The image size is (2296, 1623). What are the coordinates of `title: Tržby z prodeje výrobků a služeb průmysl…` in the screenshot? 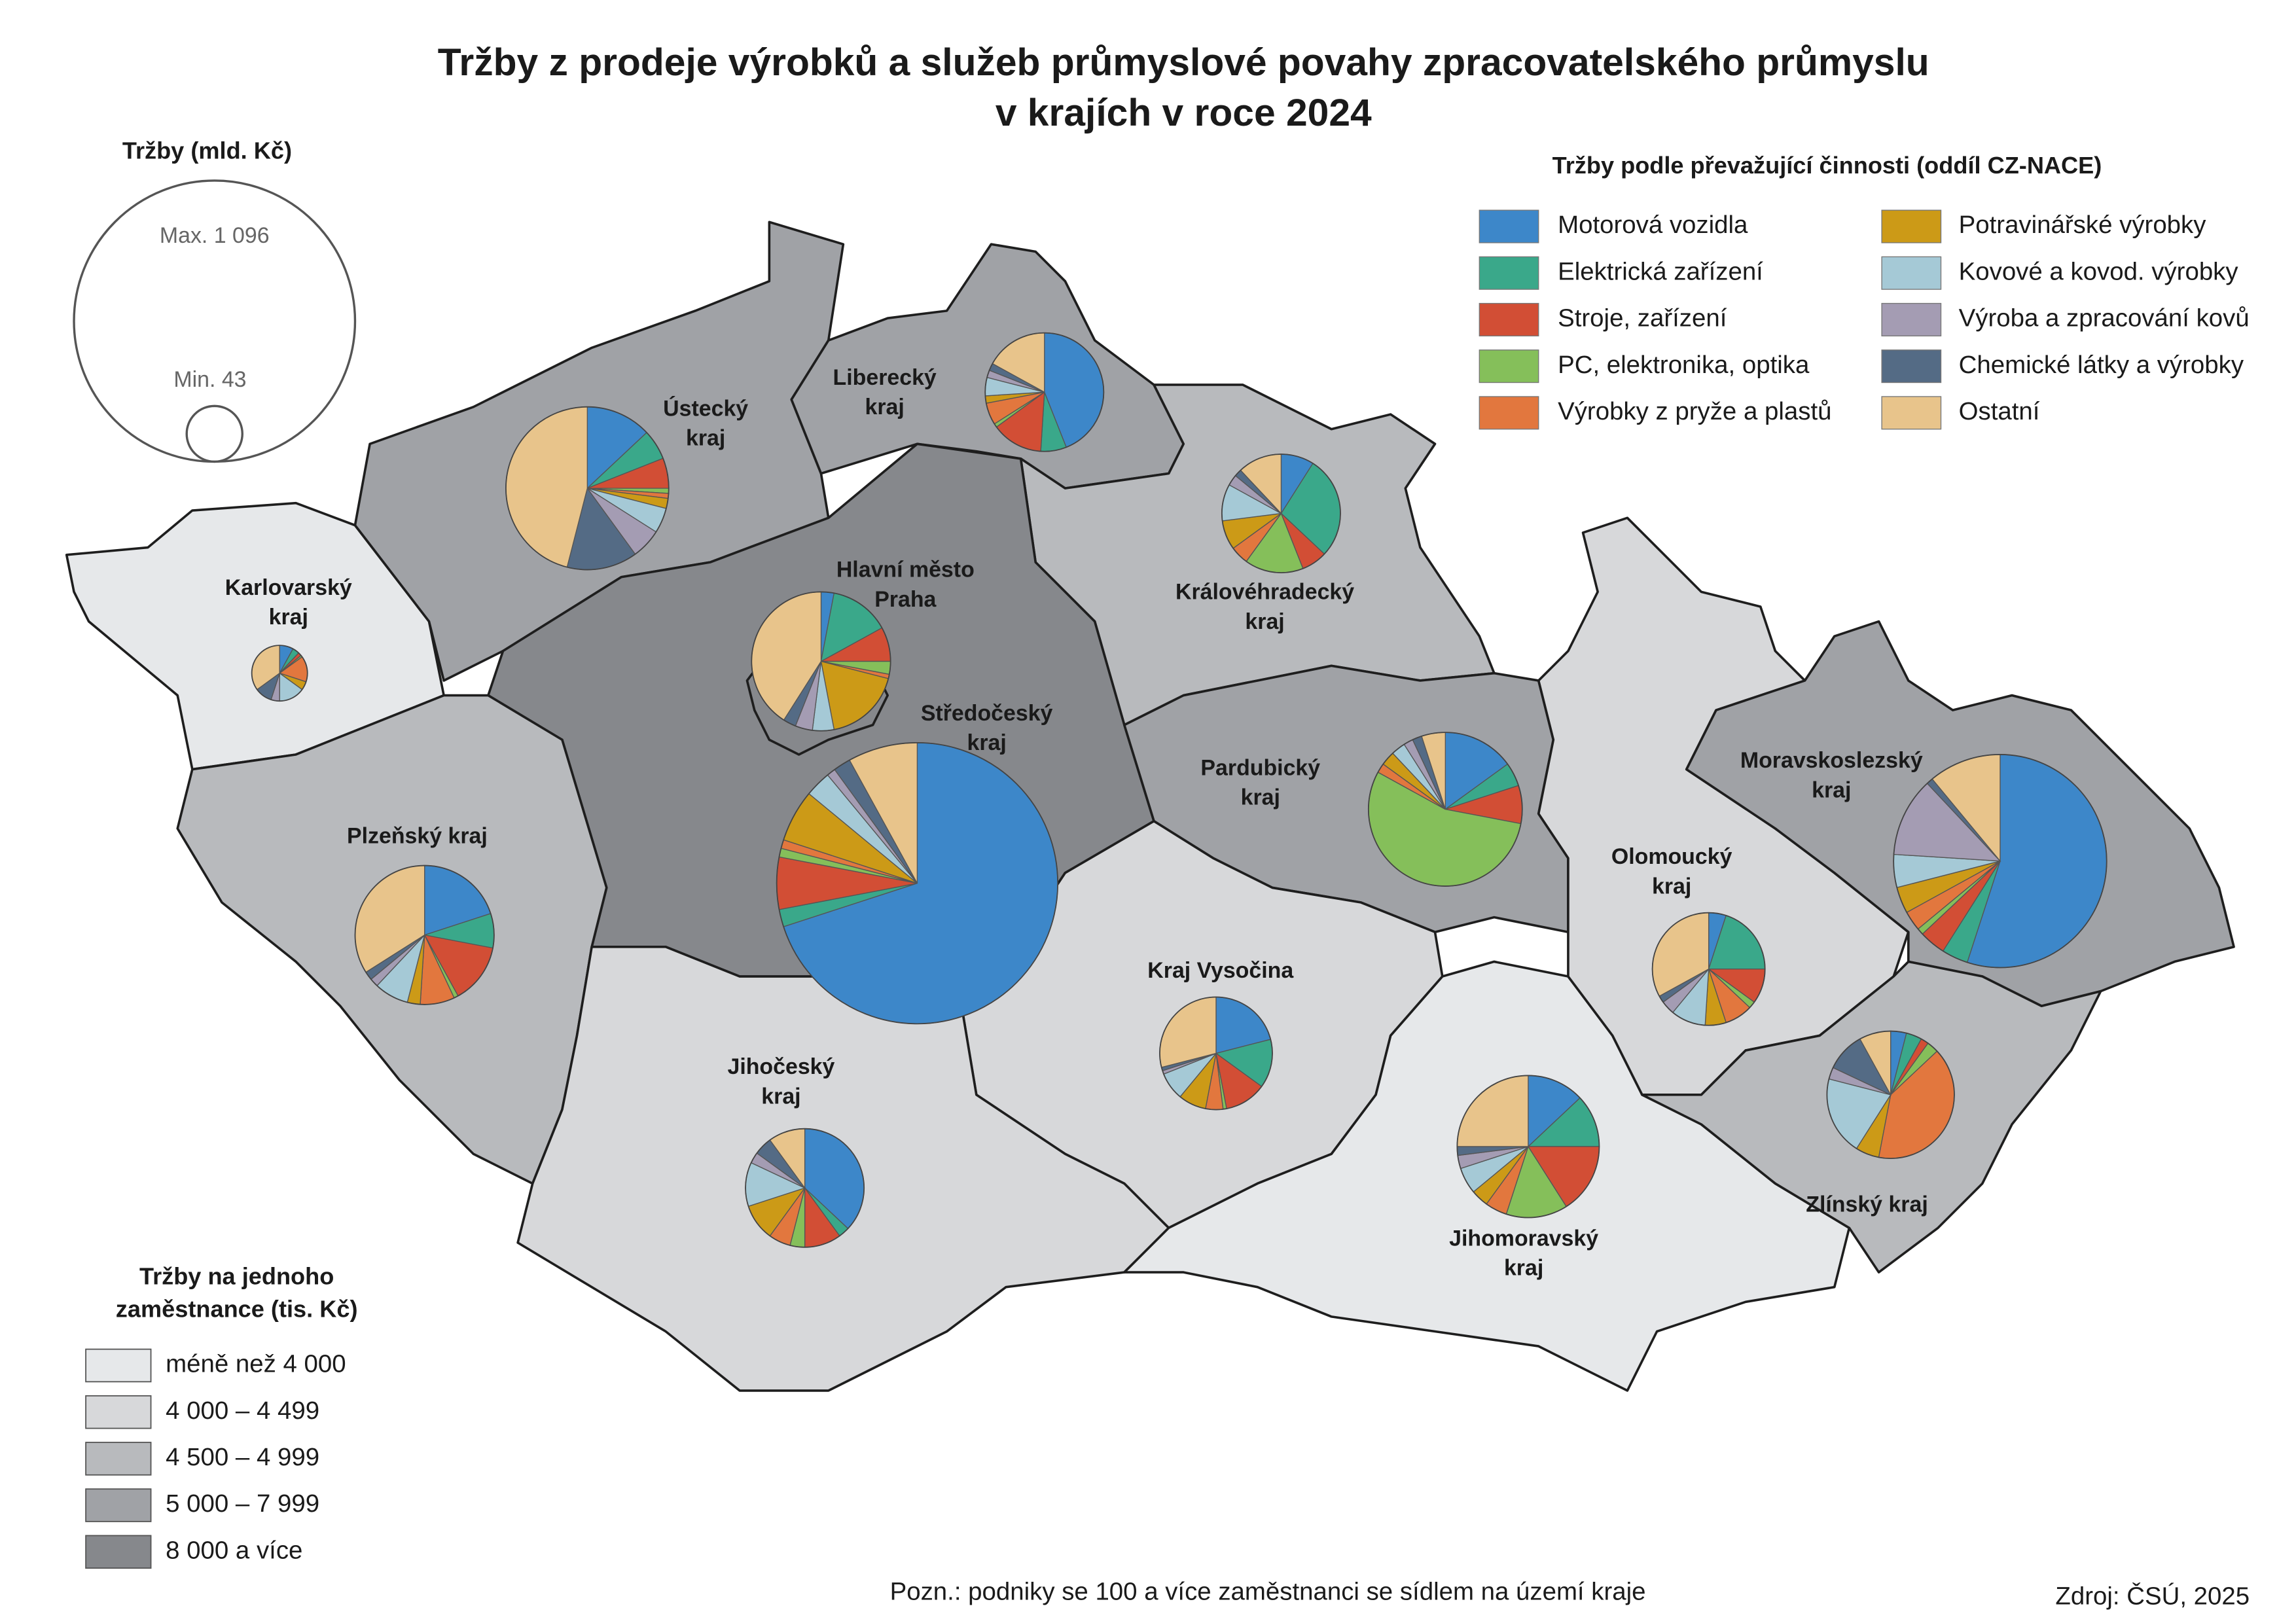 It's located at (1183, 62).